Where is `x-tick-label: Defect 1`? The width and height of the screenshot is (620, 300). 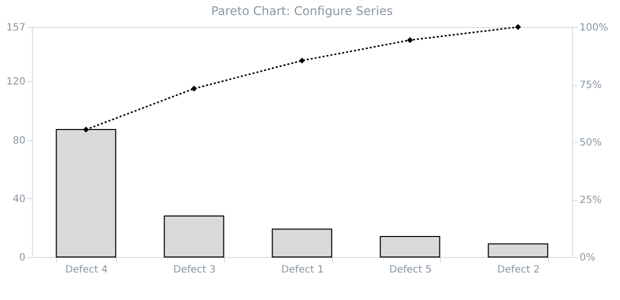 x-tick-label: Defect 1 is located at coordinates (302, 270).